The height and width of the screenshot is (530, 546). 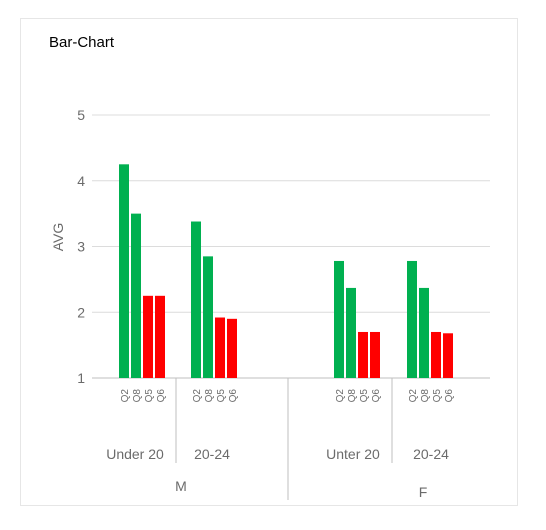 What do you see at coordinates (412, 319) in the screenshot?
I see `bar-f-2-q2` at bounding box center [412, 319].